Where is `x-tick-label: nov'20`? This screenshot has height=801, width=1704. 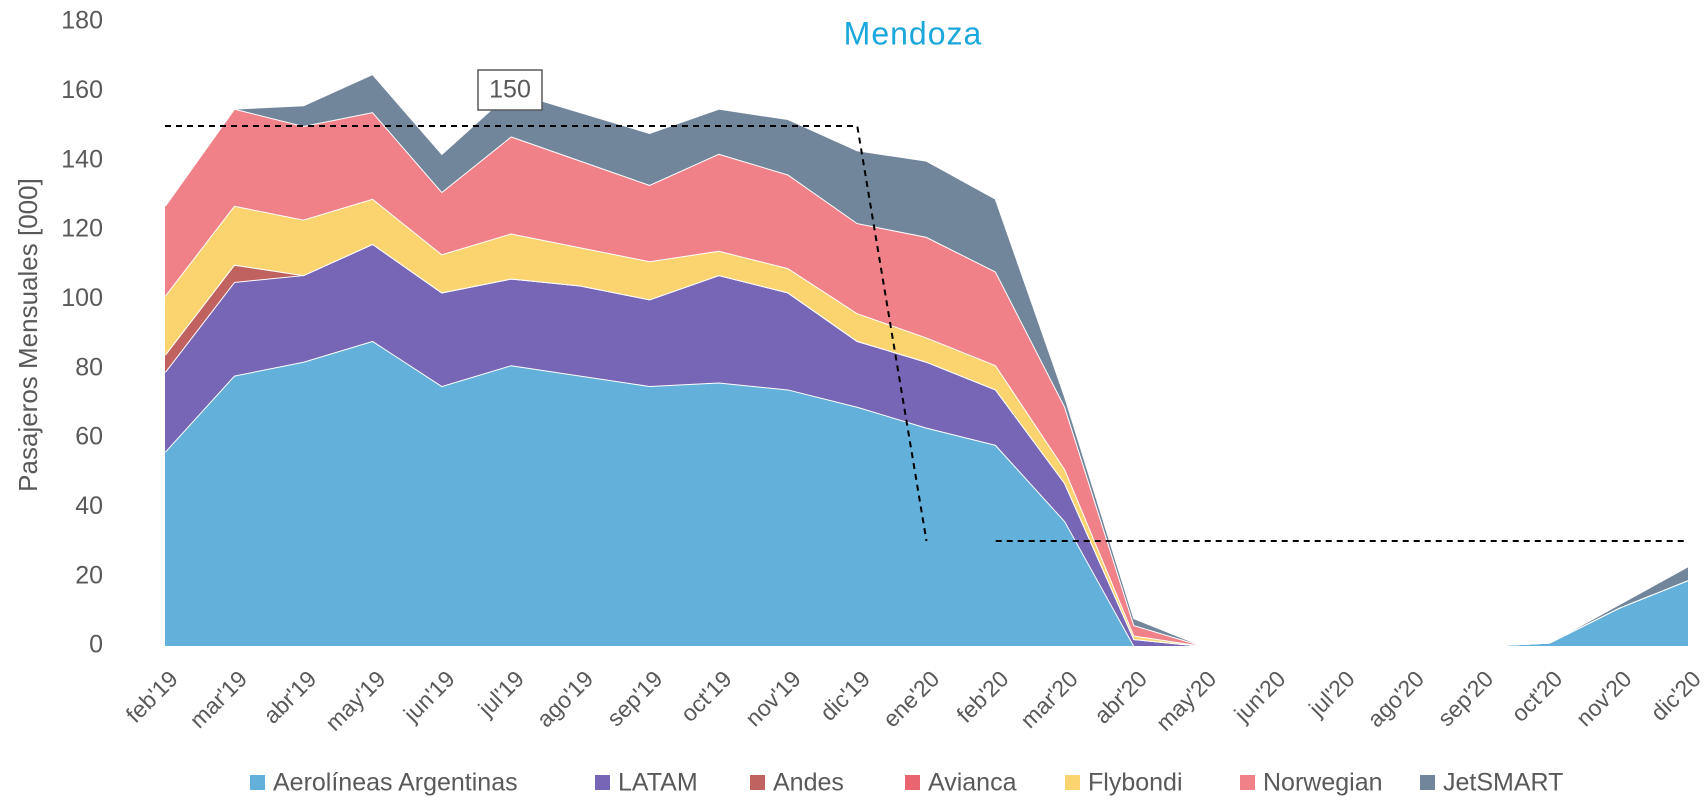
x-tick-label: nov'20 is located at coordinates (1604, 698).